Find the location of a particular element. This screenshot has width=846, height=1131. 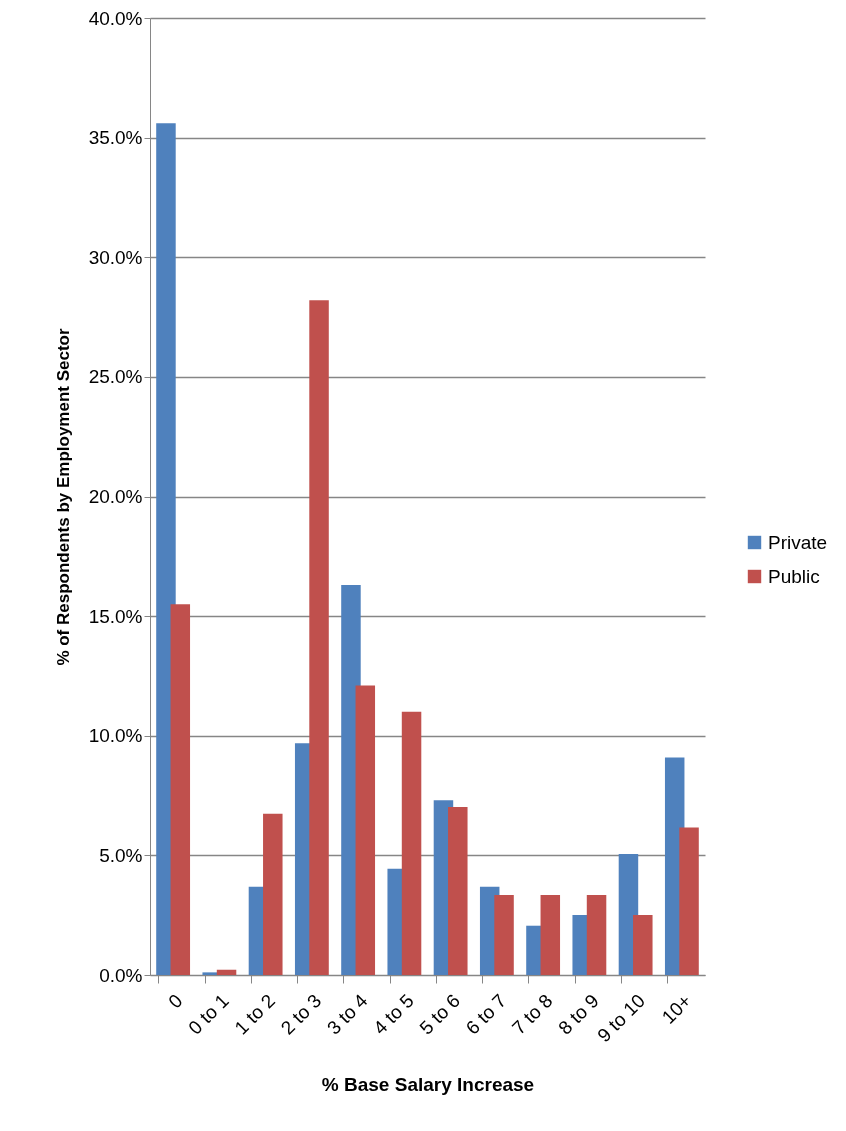

x-tick-label: 10+ is located at coordinates (676, 1009).